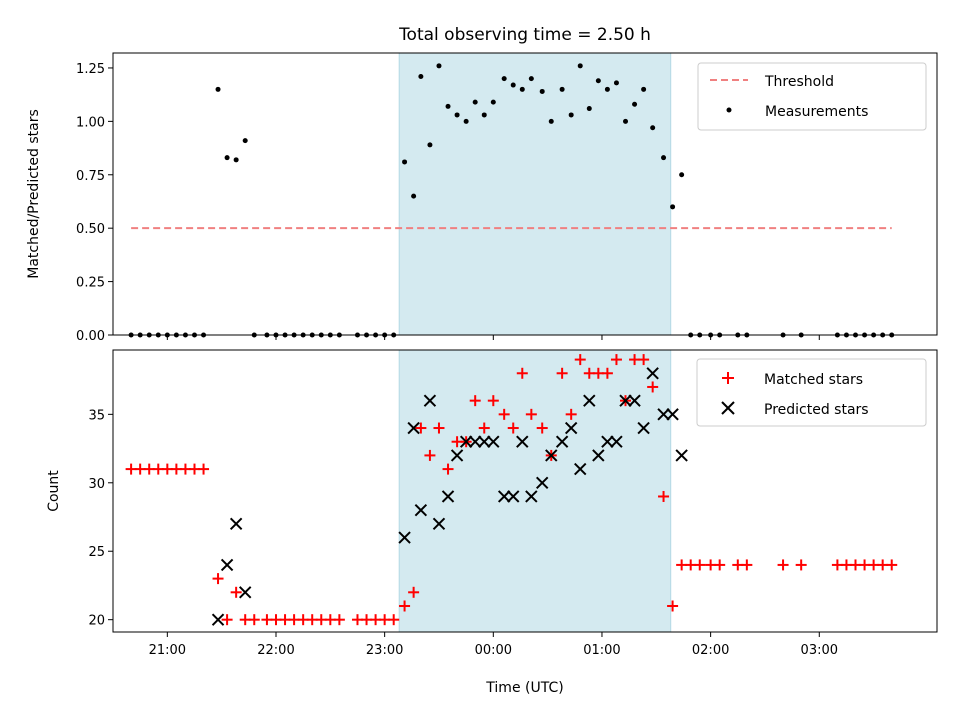 This screenshot has width=960, height=720. What do you see at coordinates (90, 69) in the screenshot?
I see `y-tick-label: 1.25` at bounding box center [90, 69].